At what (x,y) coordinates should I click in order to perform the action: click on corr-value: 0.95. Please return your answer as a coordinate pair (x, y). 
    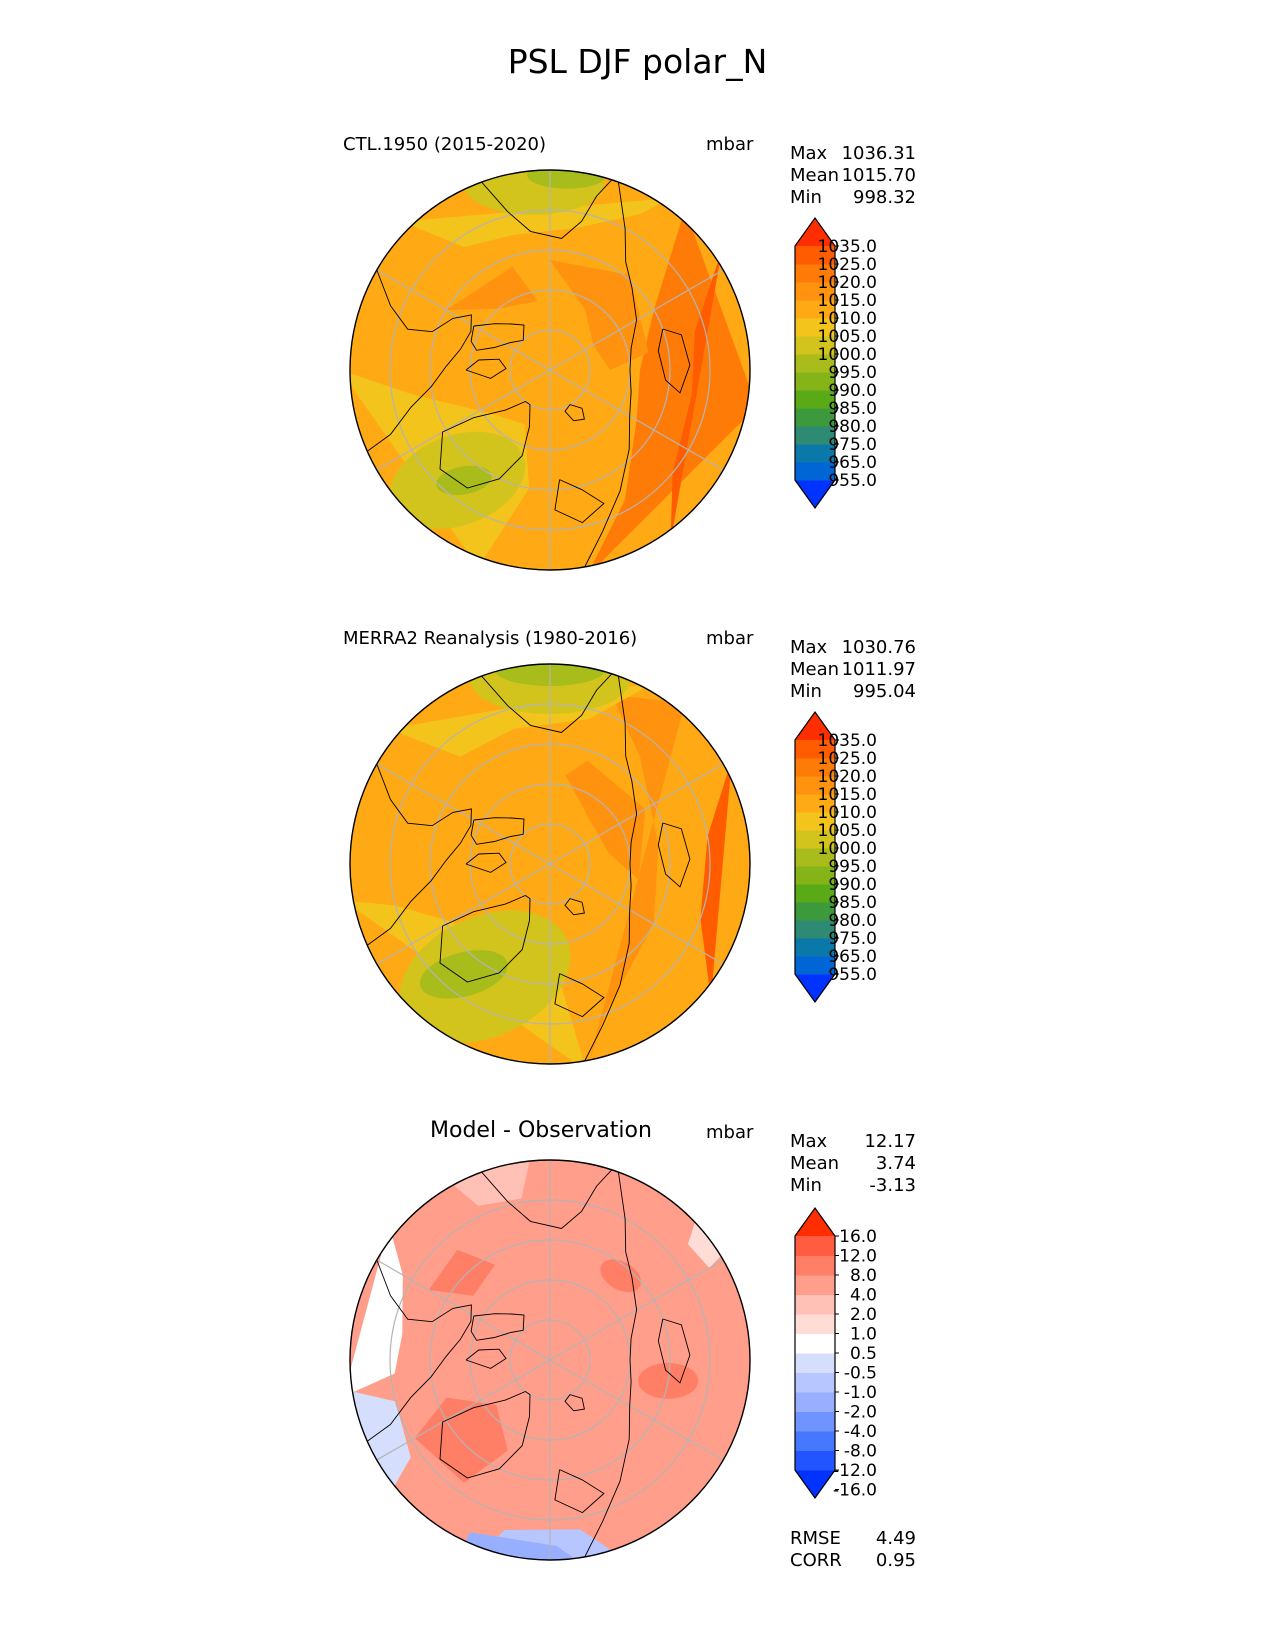
    Looking at the image, I should click on (895, 1560).